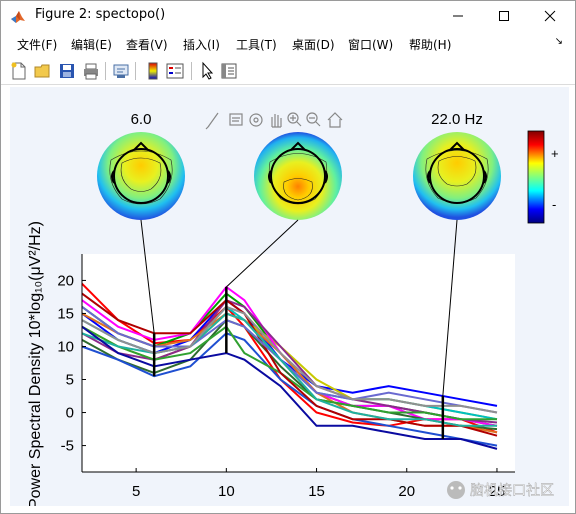 The width and height of the screenshot is (576, 514). I want to click on topoplot-6hz, so click(141, 176).